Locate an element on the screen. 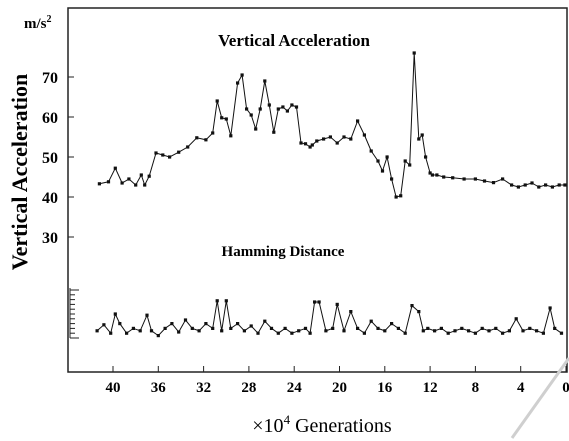  x-tick-label: 16 is located at coordinates (385, 388).